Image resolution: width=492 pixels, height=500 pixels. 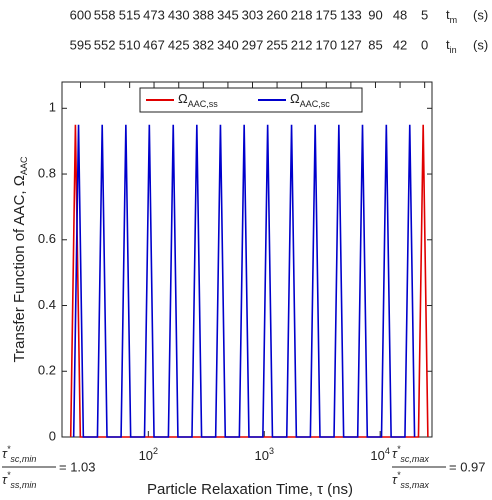 What do you see at coordinates (179, 14) in the screenshot?
I see `top-tick-label-tm: 430` at bounding box center [179, 14].